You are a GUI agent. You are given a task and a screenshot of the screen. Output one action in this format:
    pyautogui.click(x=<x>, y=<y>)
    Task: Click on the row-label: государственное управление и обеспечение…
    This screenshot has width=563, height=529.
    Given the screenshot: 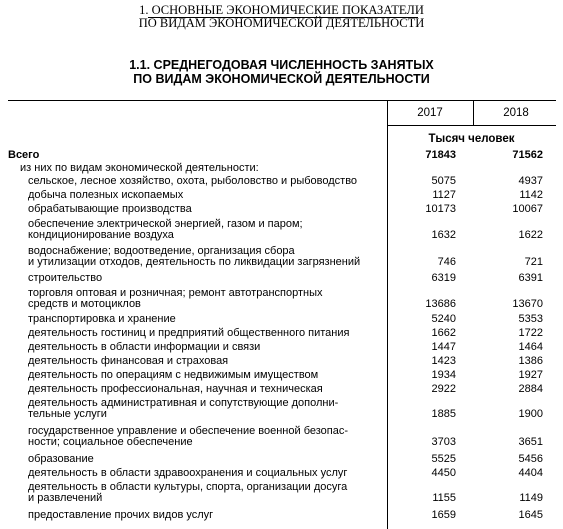 What is the action you would take?
    pyautogui.click(x=188, y=437)
    